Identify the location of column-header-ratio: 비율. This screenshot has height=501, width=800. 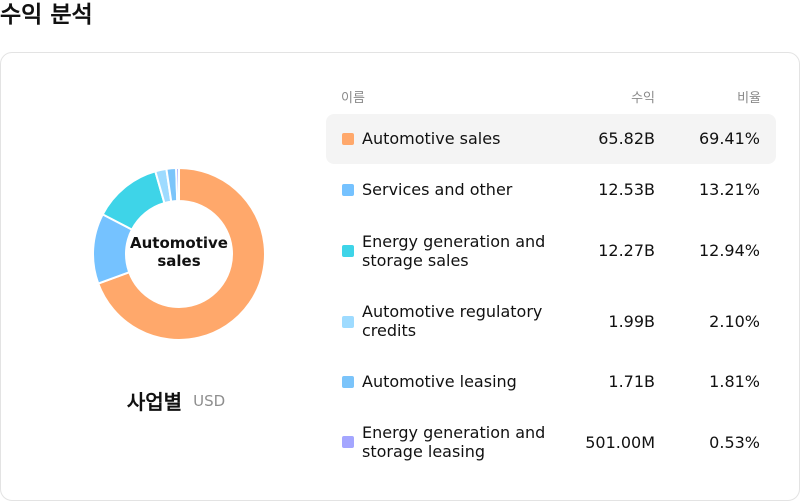
(749, 98).